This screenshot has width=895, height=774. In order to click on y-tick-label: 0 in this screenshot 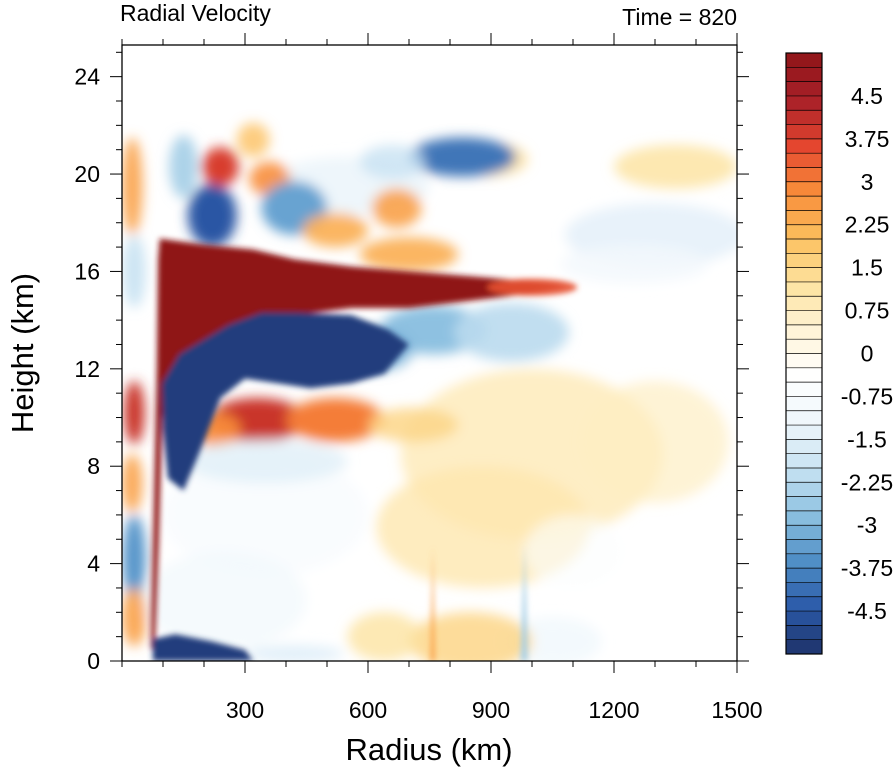, I will do `click(93, 661)`.